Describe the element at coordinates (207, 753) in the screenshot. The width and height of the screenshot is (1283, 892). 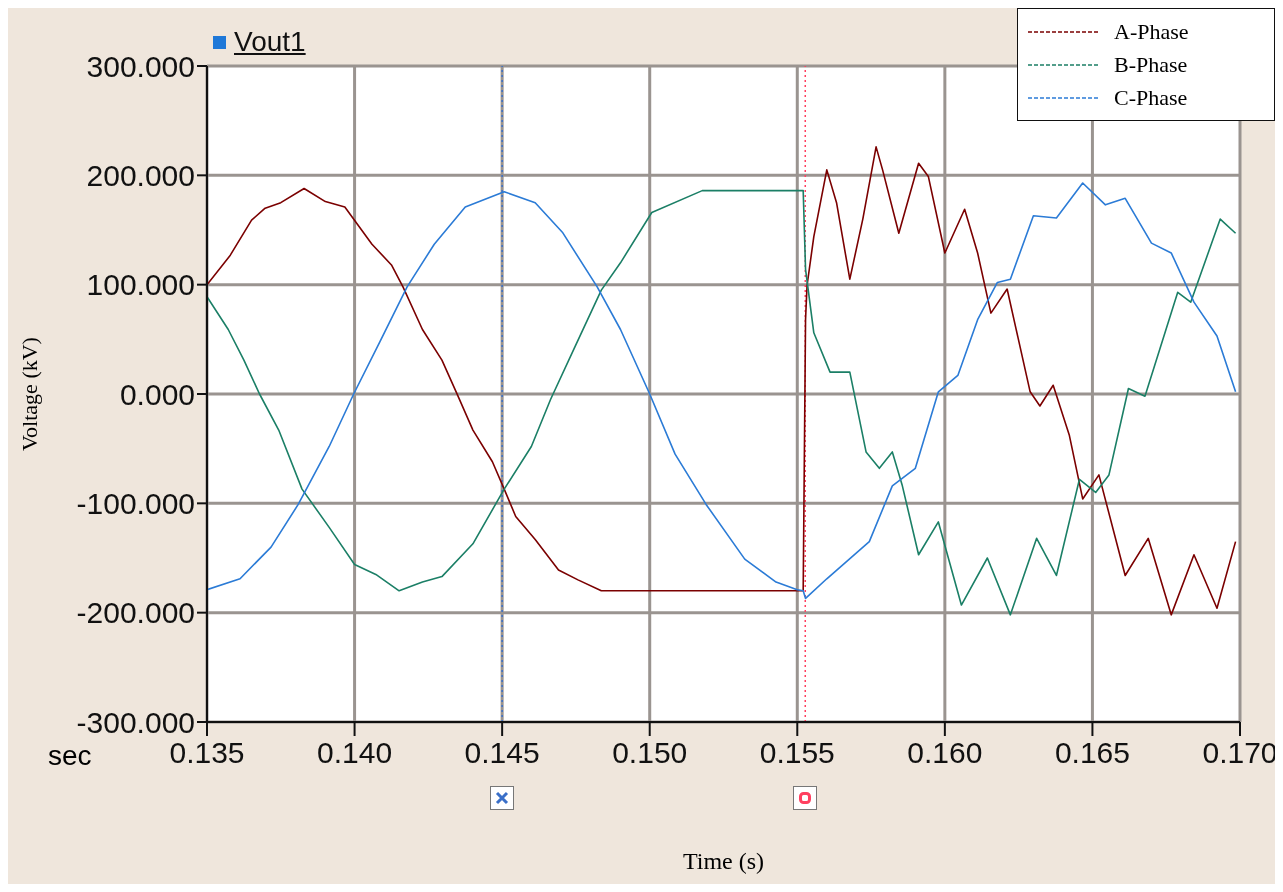
I see `x-tick-label: 0.135` at that location.